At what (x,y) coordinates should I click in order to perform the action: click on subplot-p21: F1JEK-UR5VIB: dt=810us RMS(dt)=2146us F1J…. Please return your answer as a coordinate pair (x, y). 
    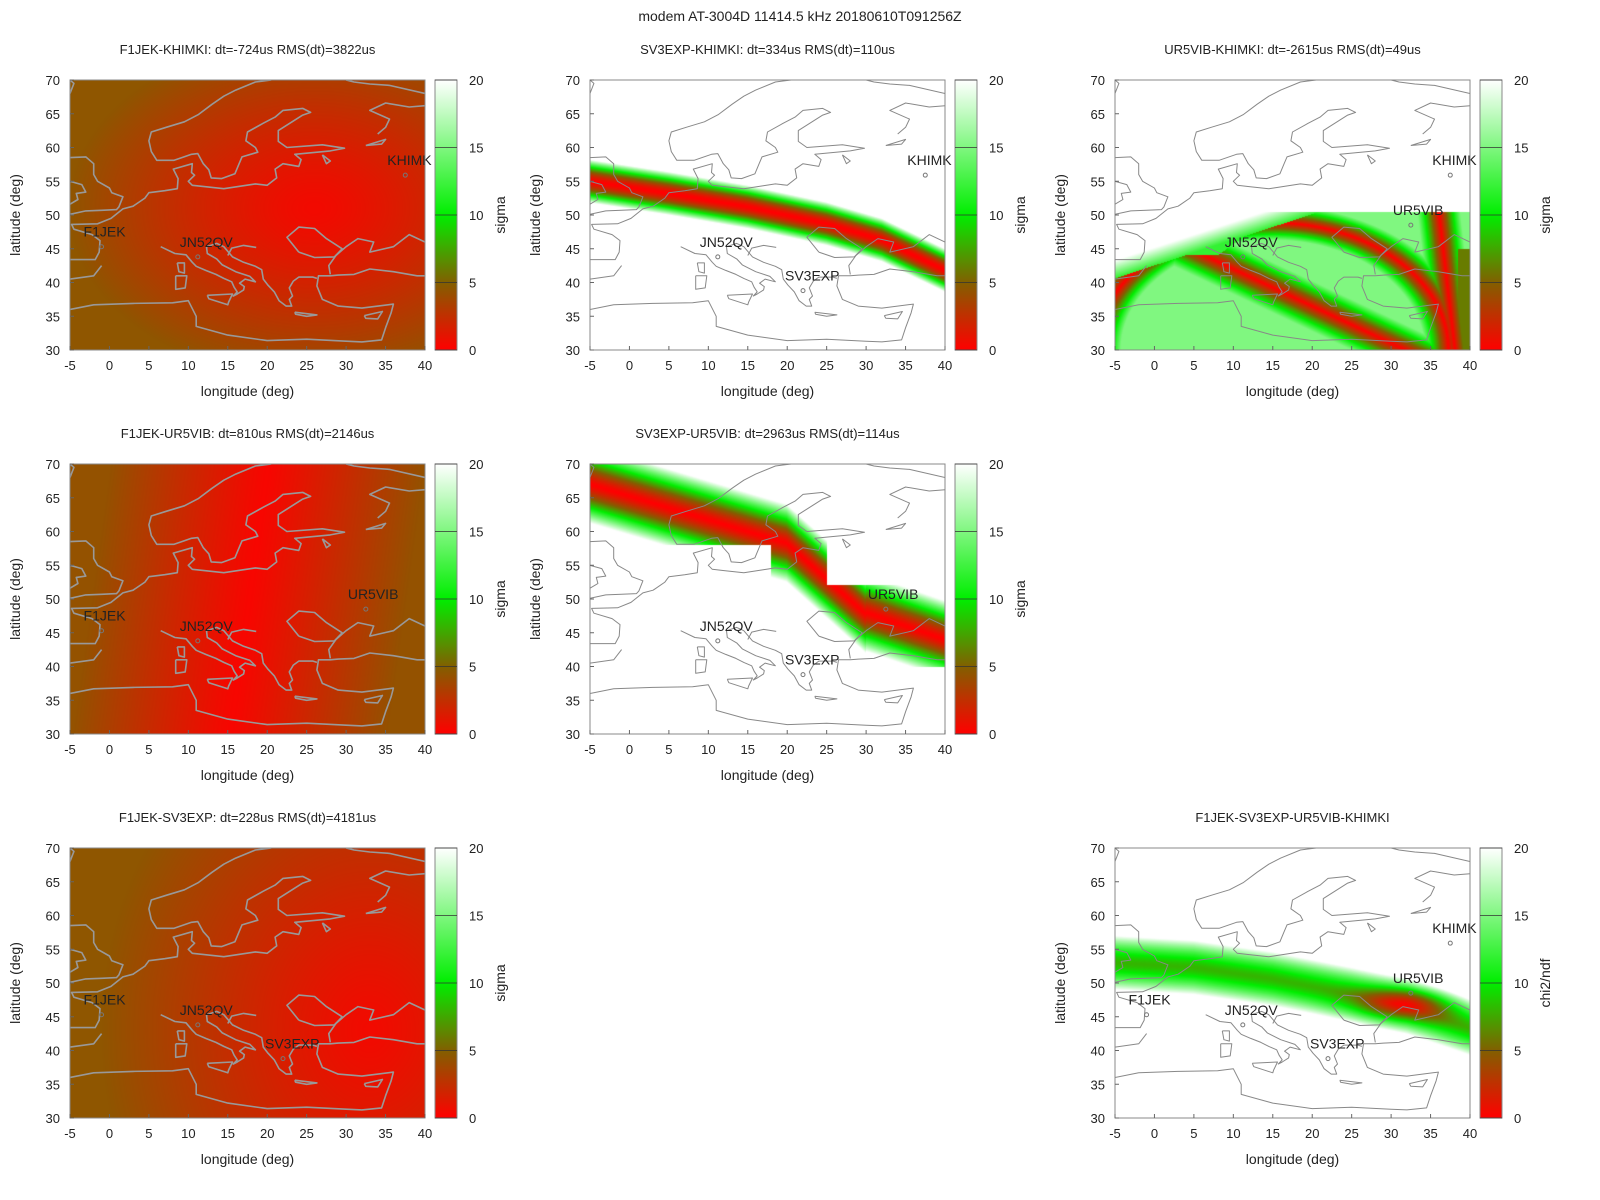
    Looking at the image, I should click on (257, 604).